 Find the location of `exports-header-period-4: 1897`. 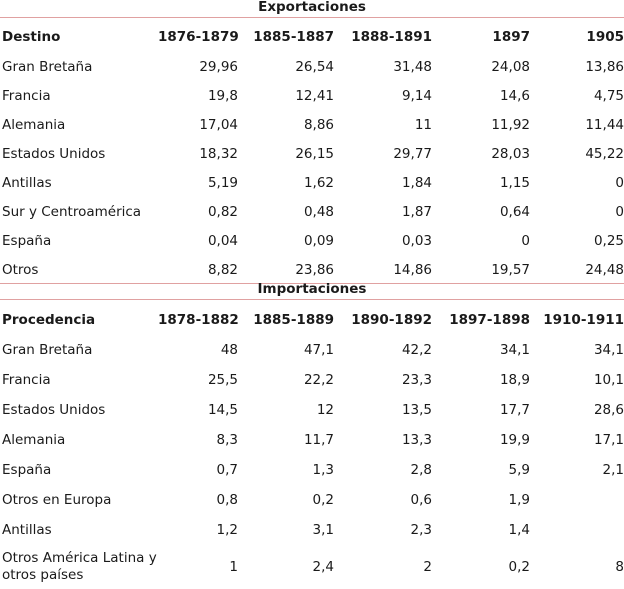

exports-header-period-4: 1897 is located at coordinates (511, 37).